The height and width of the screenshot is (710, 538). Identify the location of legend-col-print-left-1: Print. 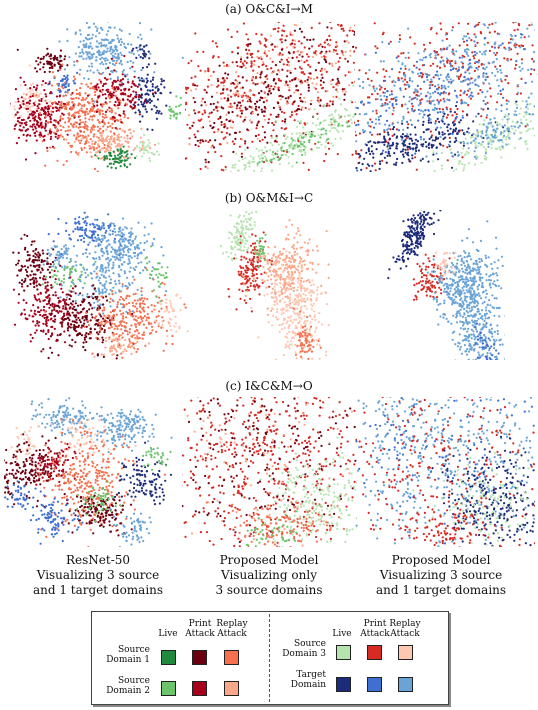
(200, 624).